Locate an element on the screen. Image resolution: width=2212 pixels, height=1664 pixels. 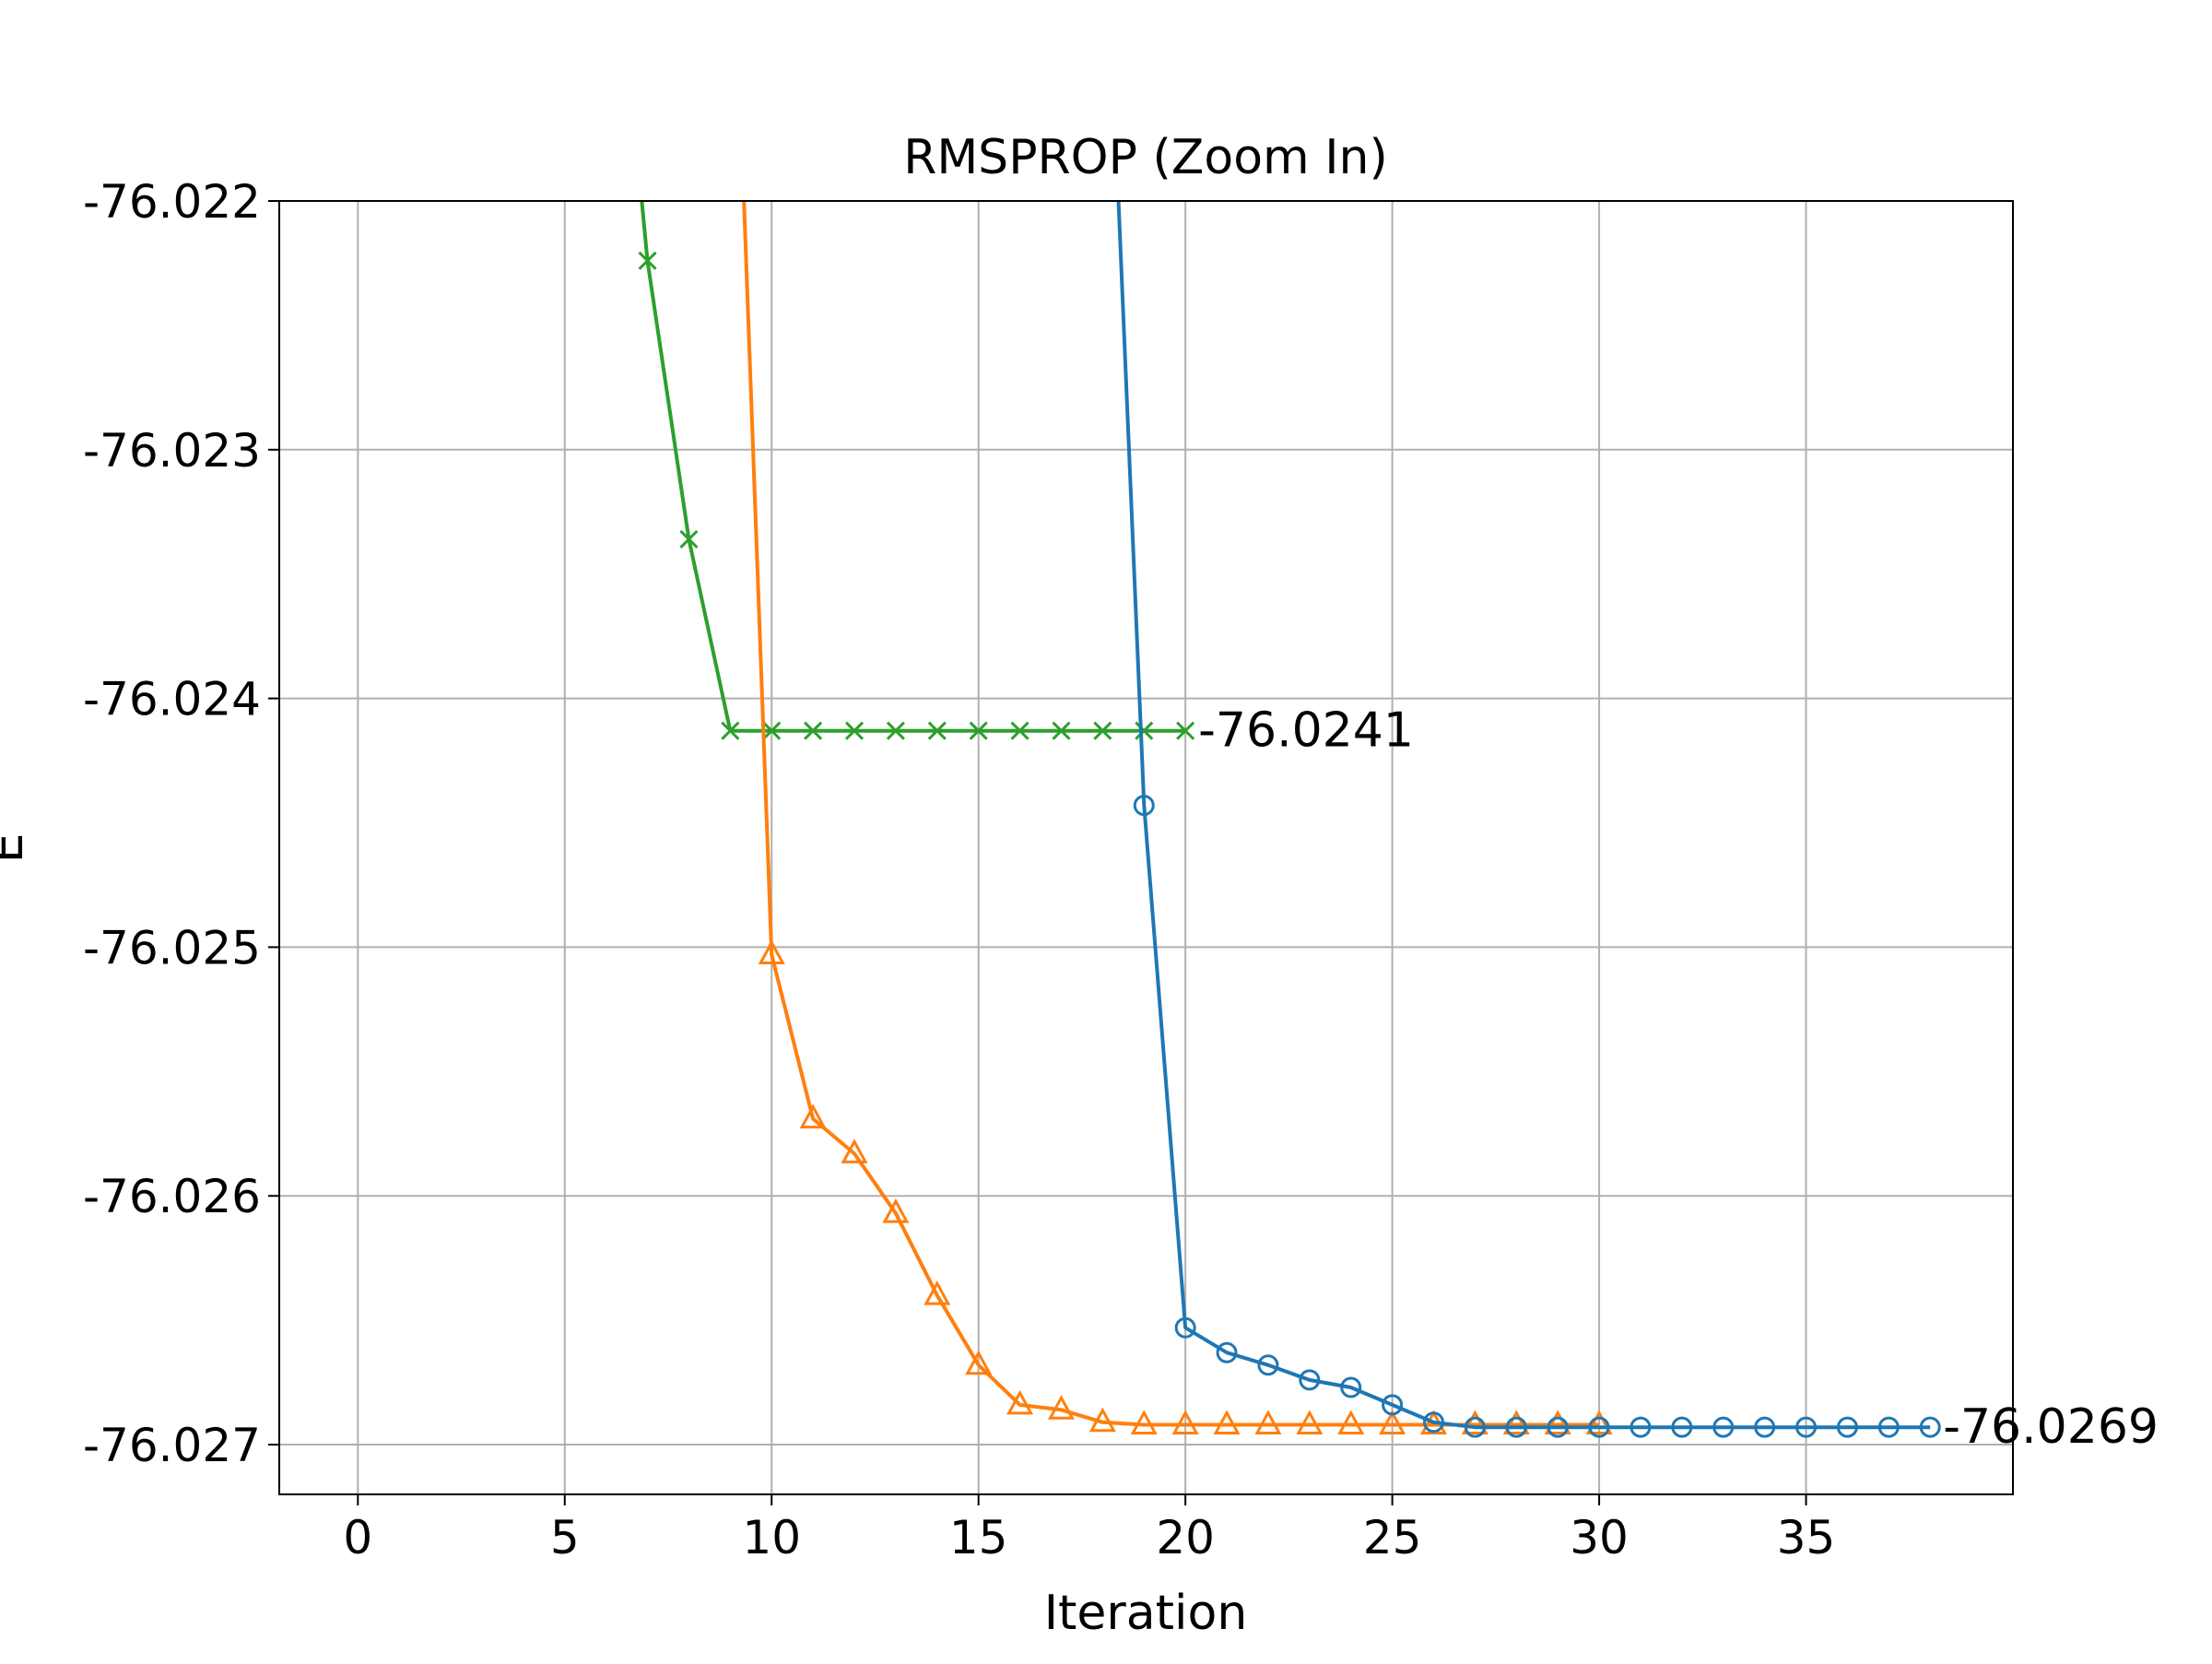
y-tick-label: -76.026 is located at coordinates (172, 1196).